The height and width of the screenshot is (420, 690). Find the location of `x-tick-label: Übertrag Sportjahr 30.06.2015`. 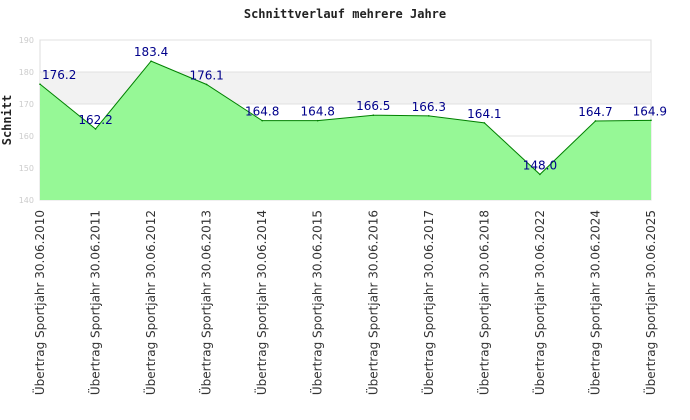

x-tick-label: Übertrag Sportjahr 30.06.2015 is located at coordinates (317, 302).